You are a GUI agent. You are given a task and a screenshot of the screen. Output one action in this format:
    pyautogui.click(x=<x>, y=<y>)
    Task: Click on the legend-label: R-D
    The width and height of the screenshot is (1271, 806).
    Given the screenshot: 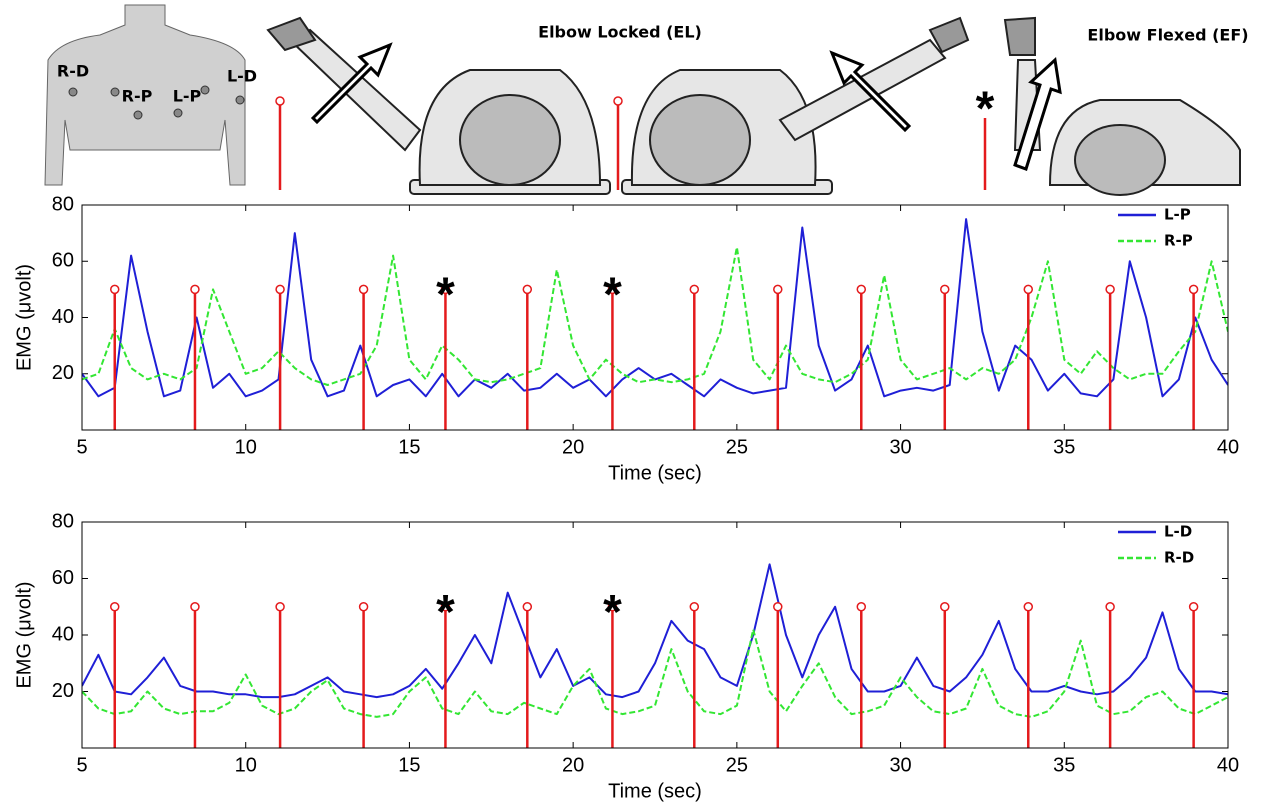 What is the action you would take?
    pyautogui.click(x=1179, y=558)
    